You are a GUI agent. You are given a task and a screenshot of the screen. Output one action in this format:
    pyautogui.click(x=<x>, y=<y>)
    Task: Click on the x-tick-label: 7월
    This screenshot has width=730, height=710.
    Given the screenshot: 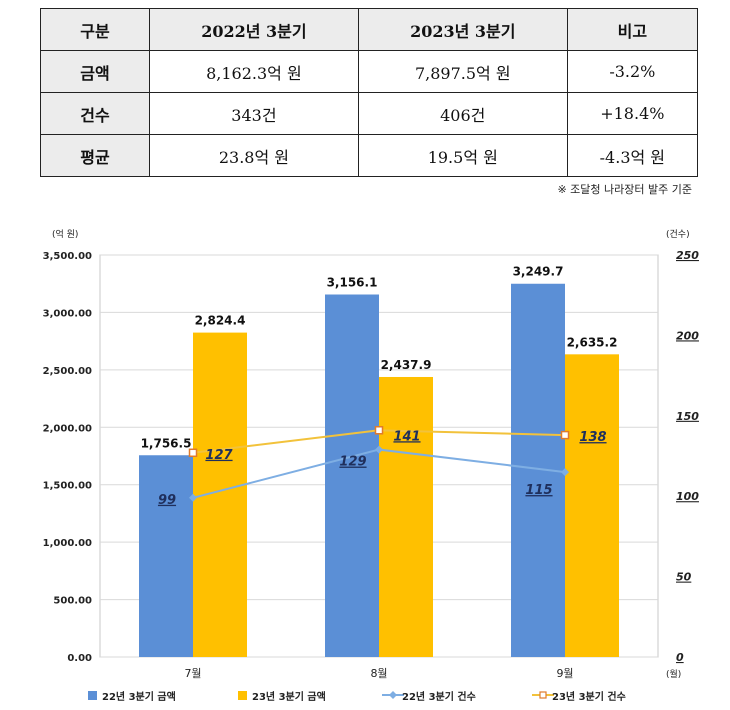 What is the action you would take?
    pyautogui.click(x=192, y=673)
    